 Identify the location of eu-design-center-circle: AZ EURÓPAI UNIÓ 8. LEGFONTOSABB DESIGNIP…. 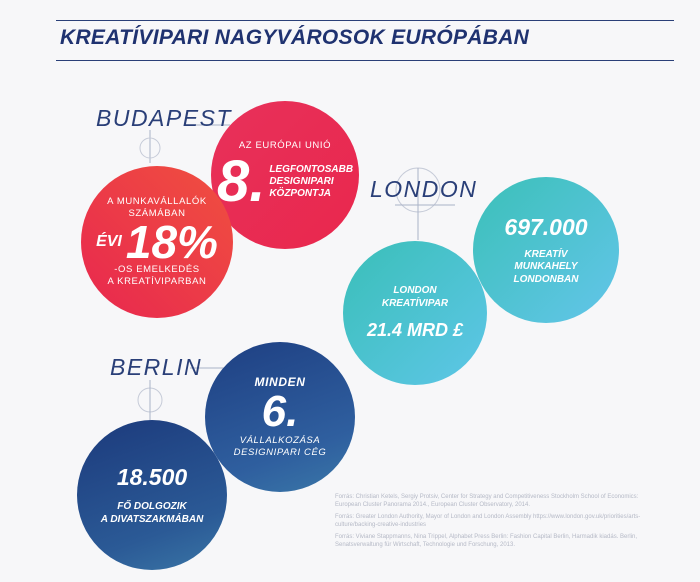
(285, 175).